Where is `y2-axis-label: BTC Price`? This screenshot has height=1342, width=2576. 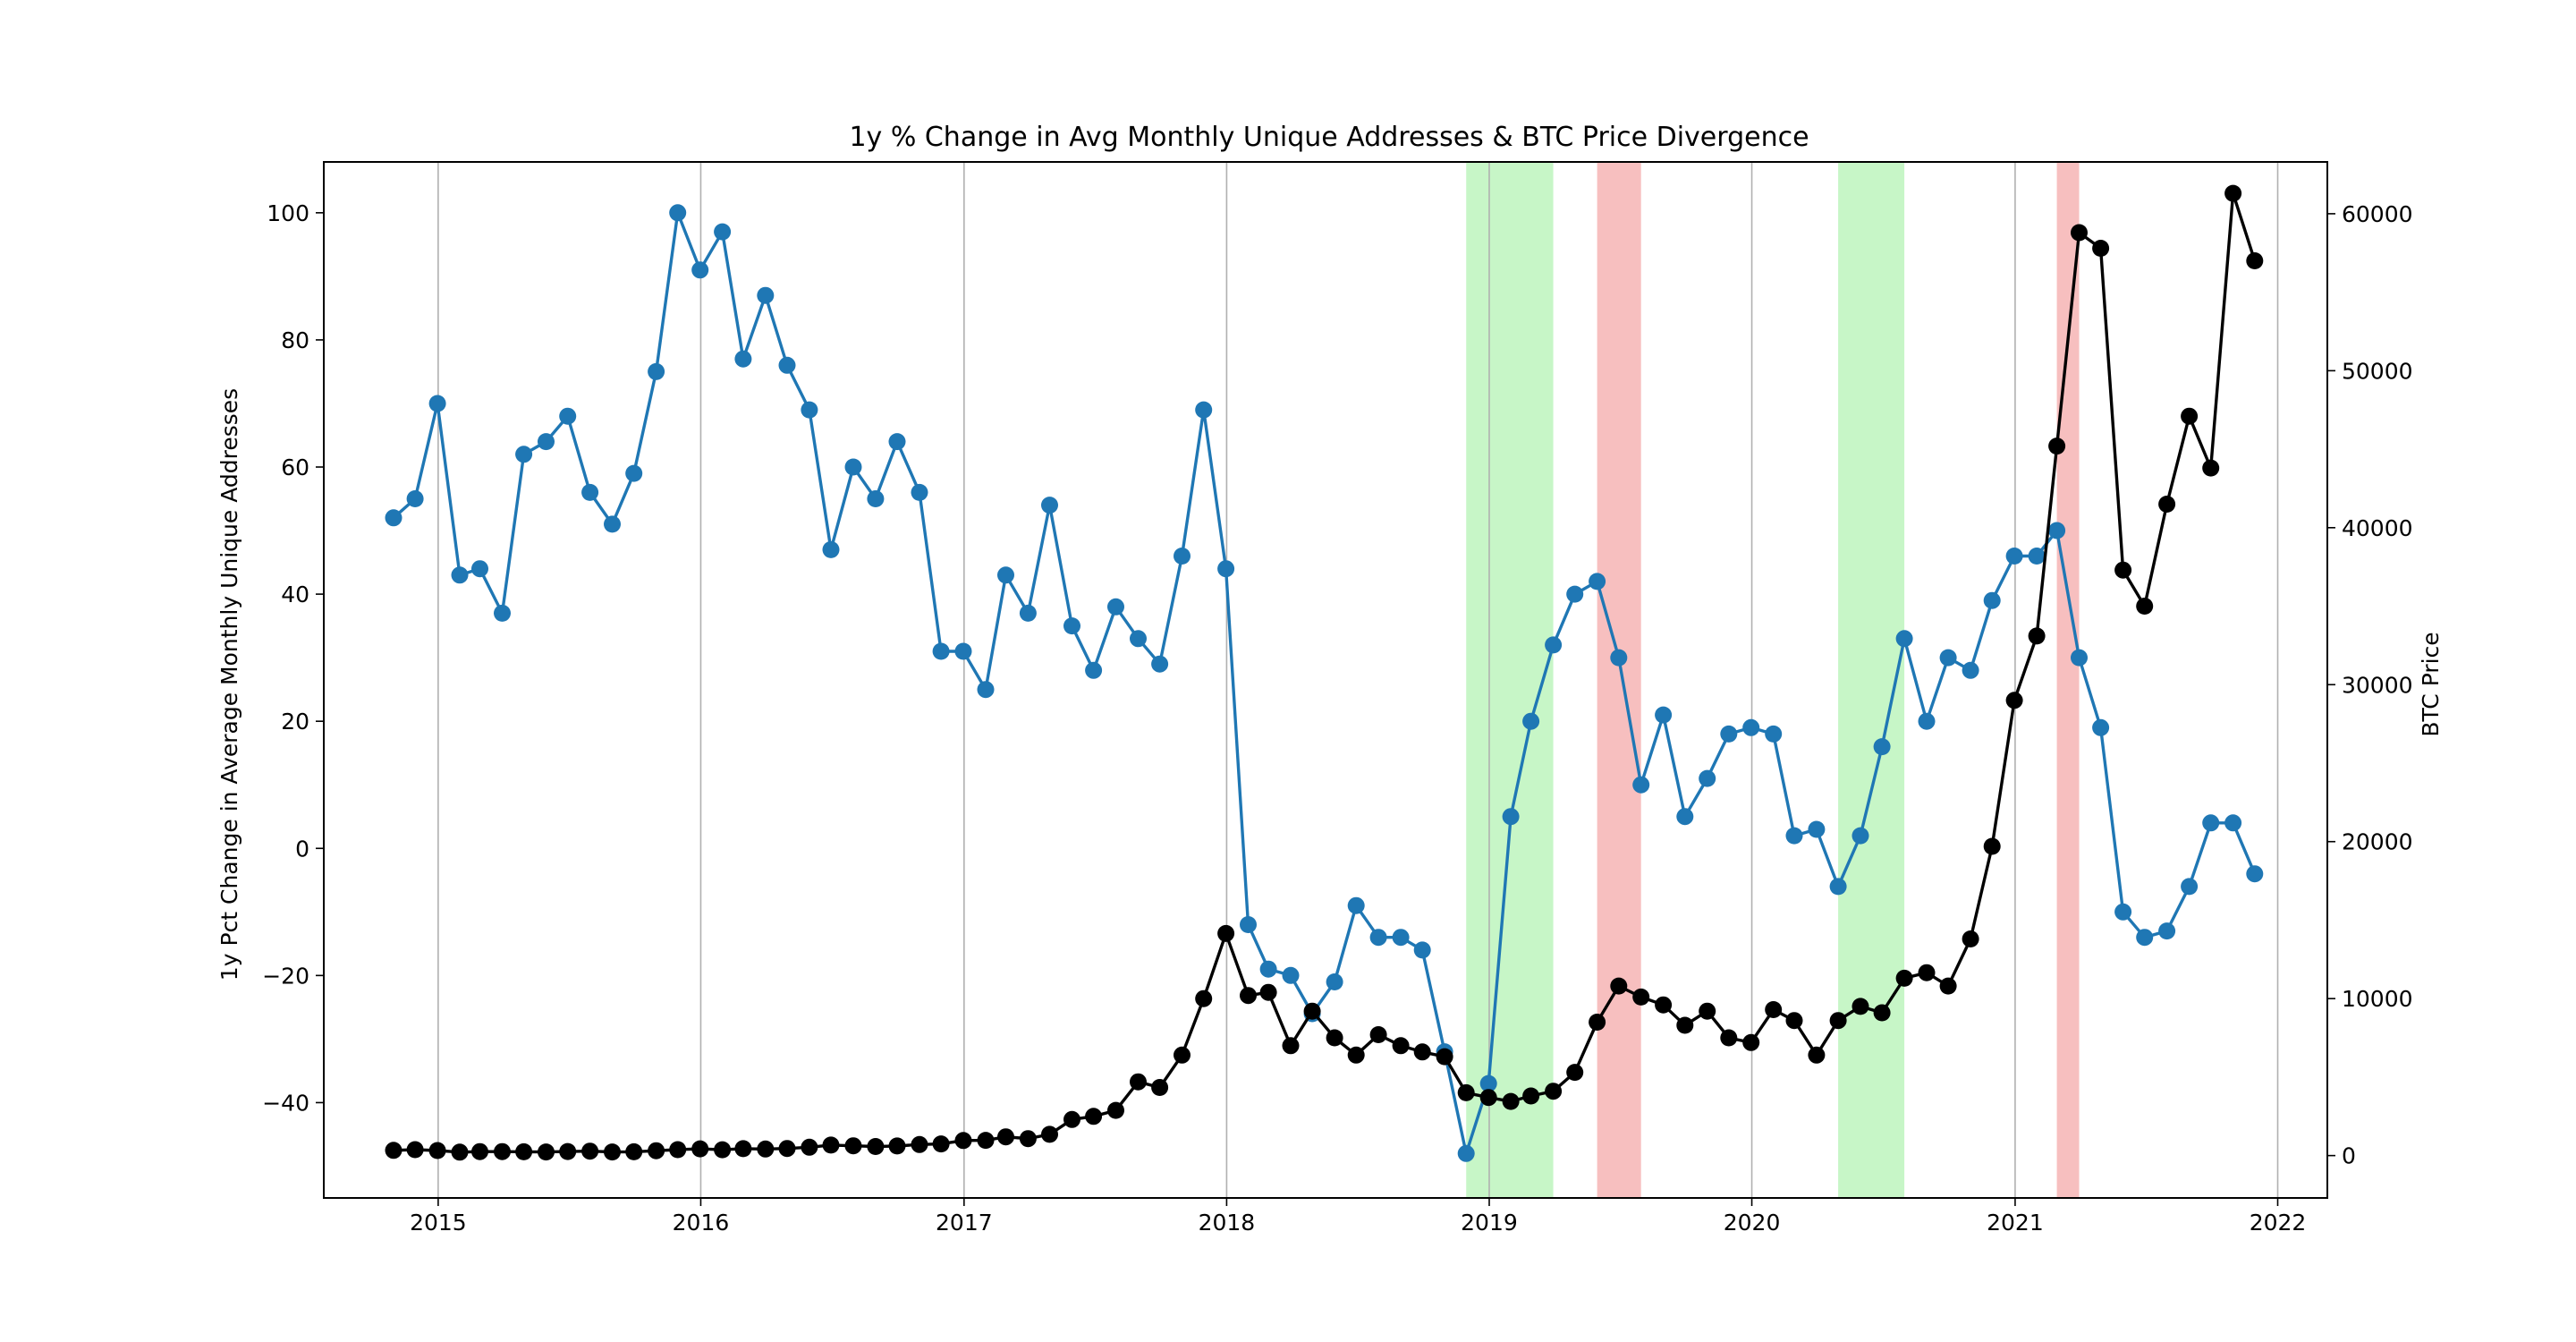 y2-axis-label: BTC Price is located at coordinates (2431, 684).